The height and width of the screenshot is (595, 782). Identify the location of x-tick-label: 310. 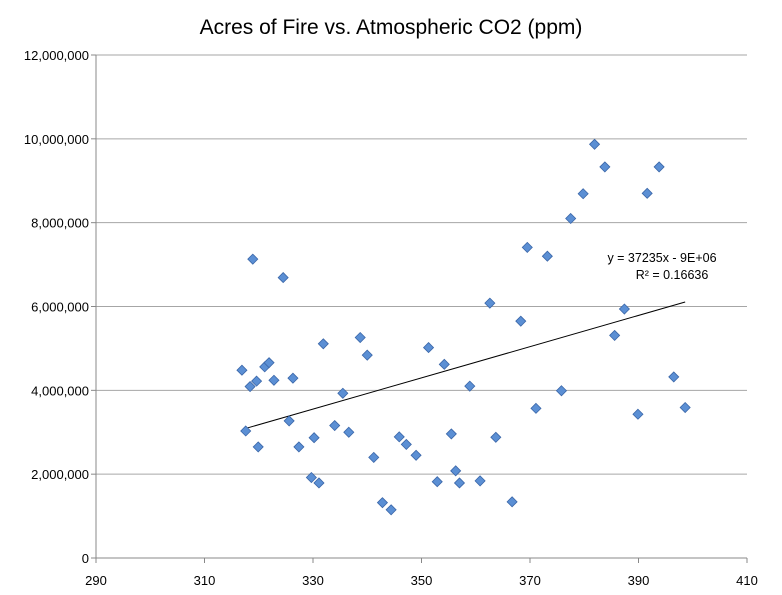
(205, 580).